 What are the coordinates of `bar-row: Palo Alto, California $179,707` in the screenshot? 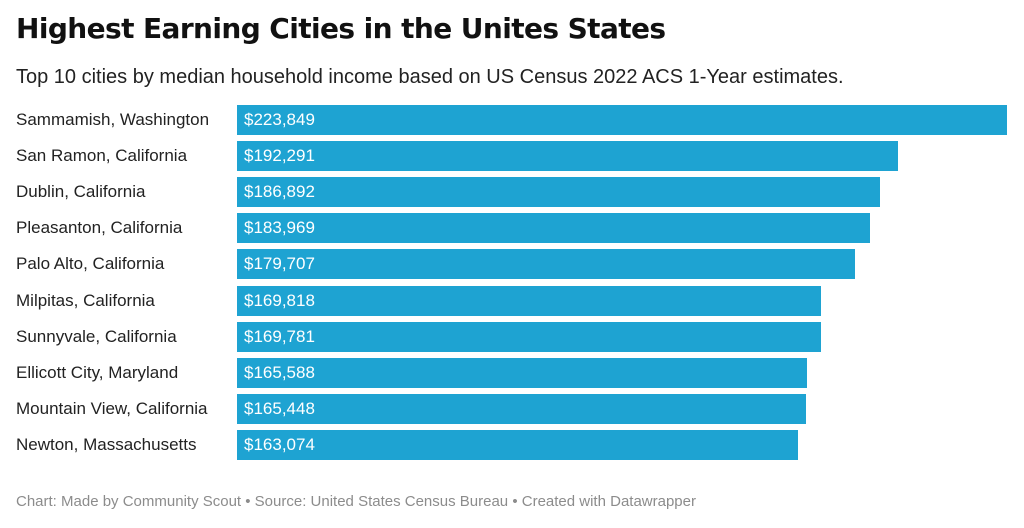 It's located at (512, 264).